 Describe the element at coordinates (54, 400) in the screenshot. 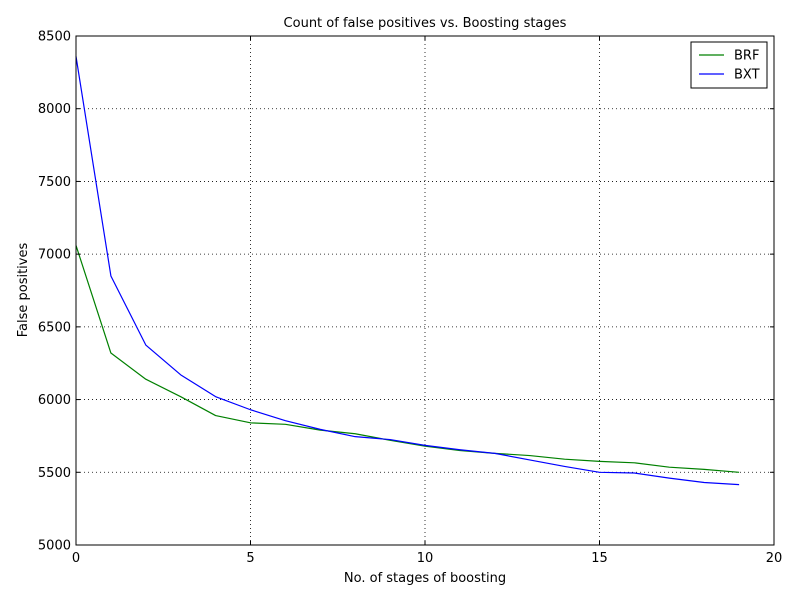

I see `y-tick-label: 6000` at that location.